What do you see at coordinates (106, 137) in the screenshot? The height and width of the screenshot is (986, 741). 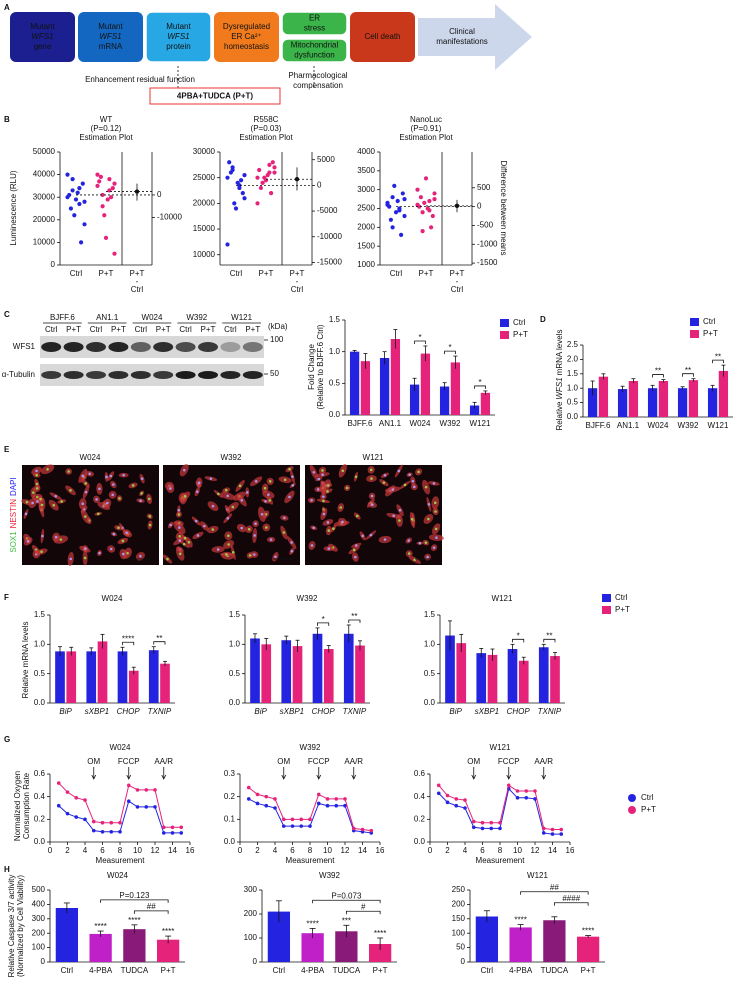 I see `plot-title: Estimation Plot` at bounding box center [106, 137].